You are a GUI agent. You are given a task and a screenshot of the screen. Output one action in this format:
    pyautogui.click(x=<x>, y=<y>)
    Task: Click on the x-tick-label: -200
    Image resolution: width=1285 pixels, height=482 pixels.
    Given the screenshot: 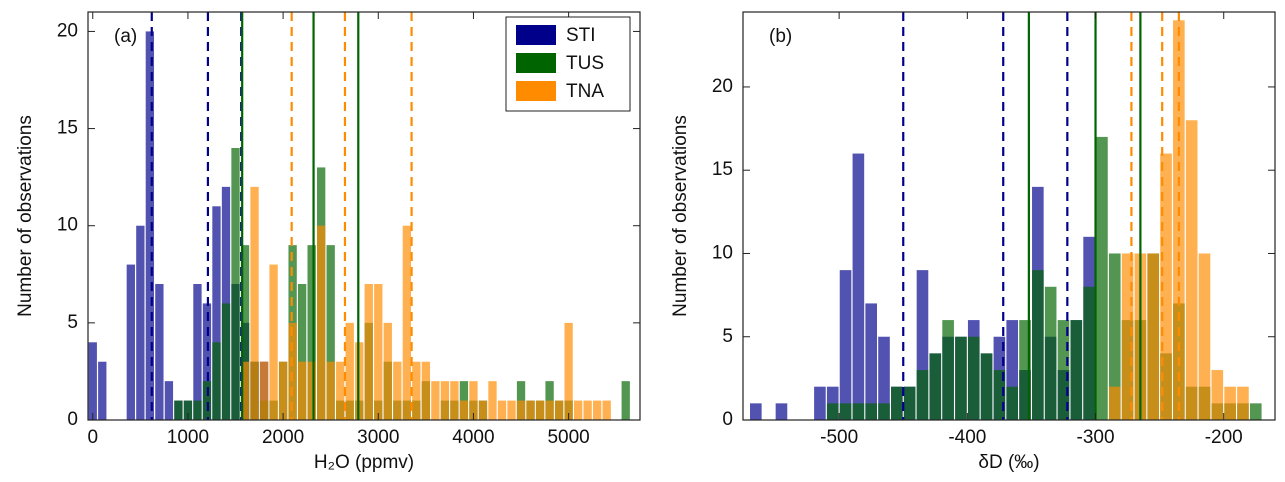 What is the action you would take?
    pyautogui.click(x=1224, y=437)
    